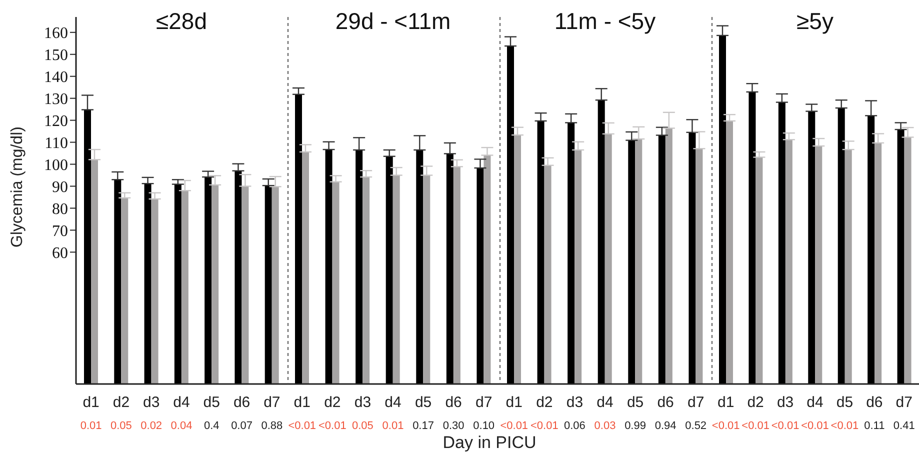 This screenshot has height=460, width=919. Describe the element at coordinates (423, 426) in the screenshot. I see `text: 0.17` at that location.